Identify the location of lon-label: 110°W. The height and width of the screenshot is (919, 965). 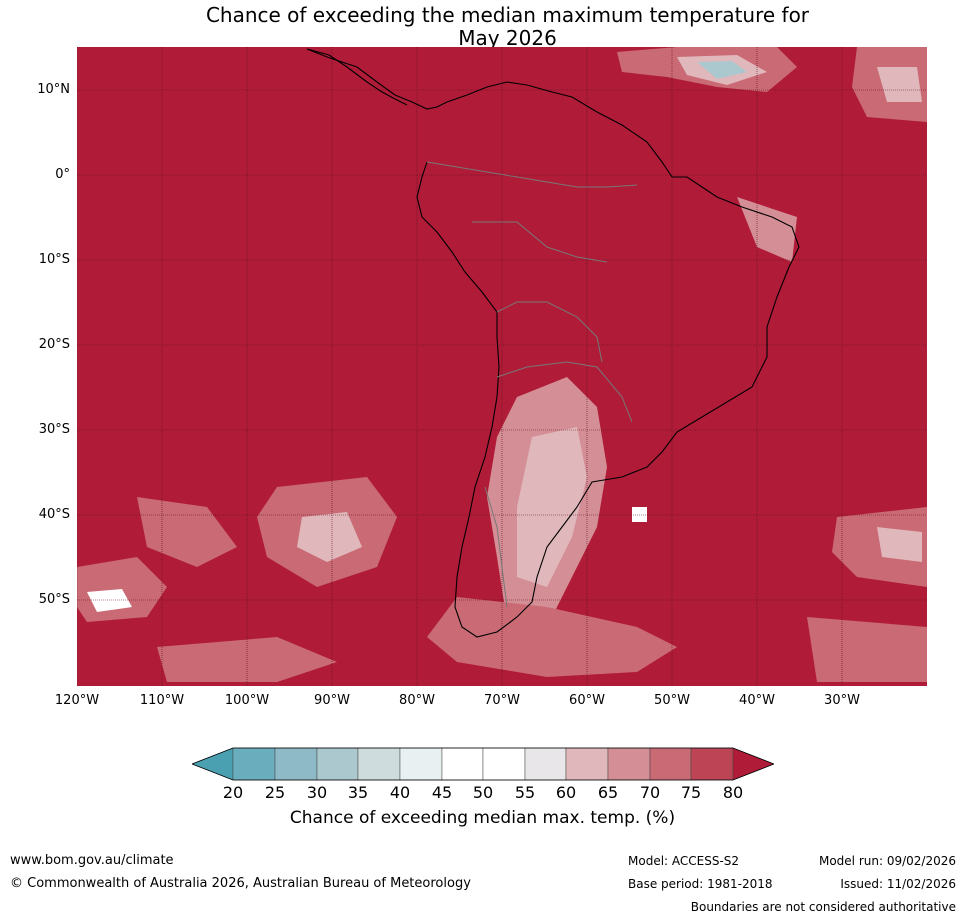
(162, 700).